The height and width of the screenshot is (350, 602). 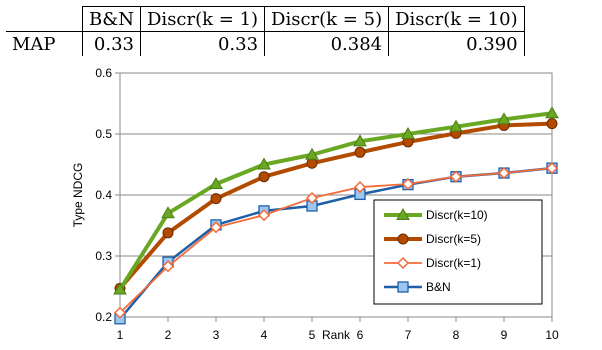 I want to click on y-axis-label: Type NDCG, so click(x=78, y=195).